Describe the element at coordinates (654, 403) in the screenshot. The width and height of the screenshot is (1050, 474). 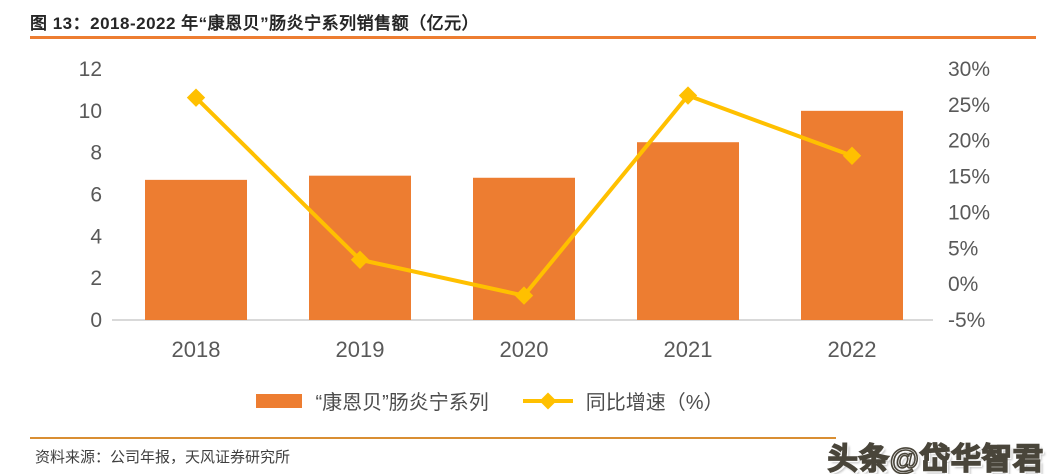
I see `legend-label-line: 同比增速（%）` at that location.